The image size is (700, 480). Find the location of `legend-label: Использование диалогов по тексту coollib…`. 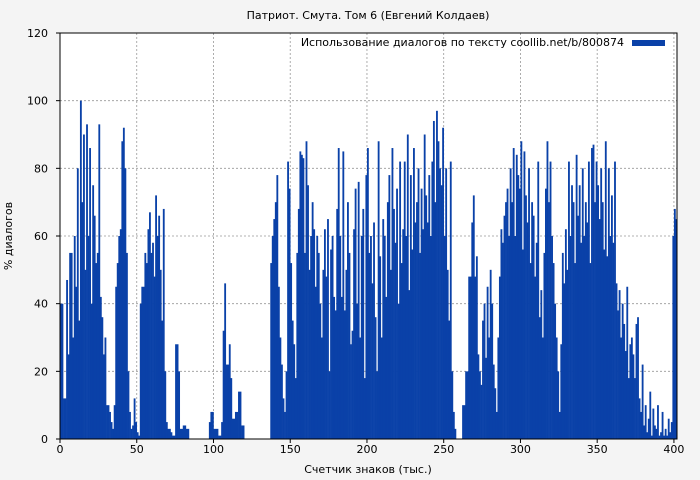

legend-label: Использование диалогов по тексту coollib… is located at coordinates (462, 42).